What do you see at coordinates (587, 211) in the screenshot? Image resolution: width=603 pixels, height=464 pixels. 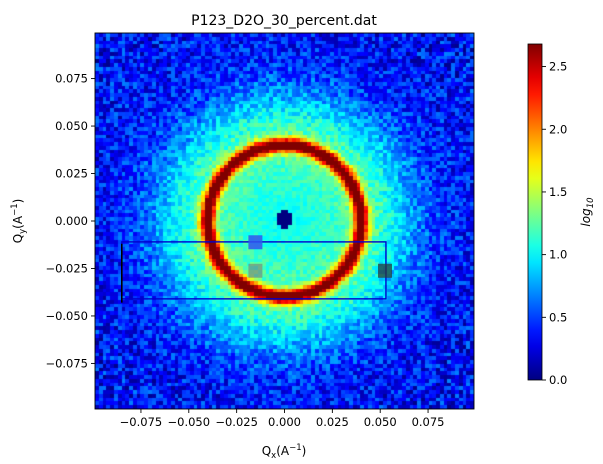 I see `colorbar-label: log10` at bounding box center [587, 211].